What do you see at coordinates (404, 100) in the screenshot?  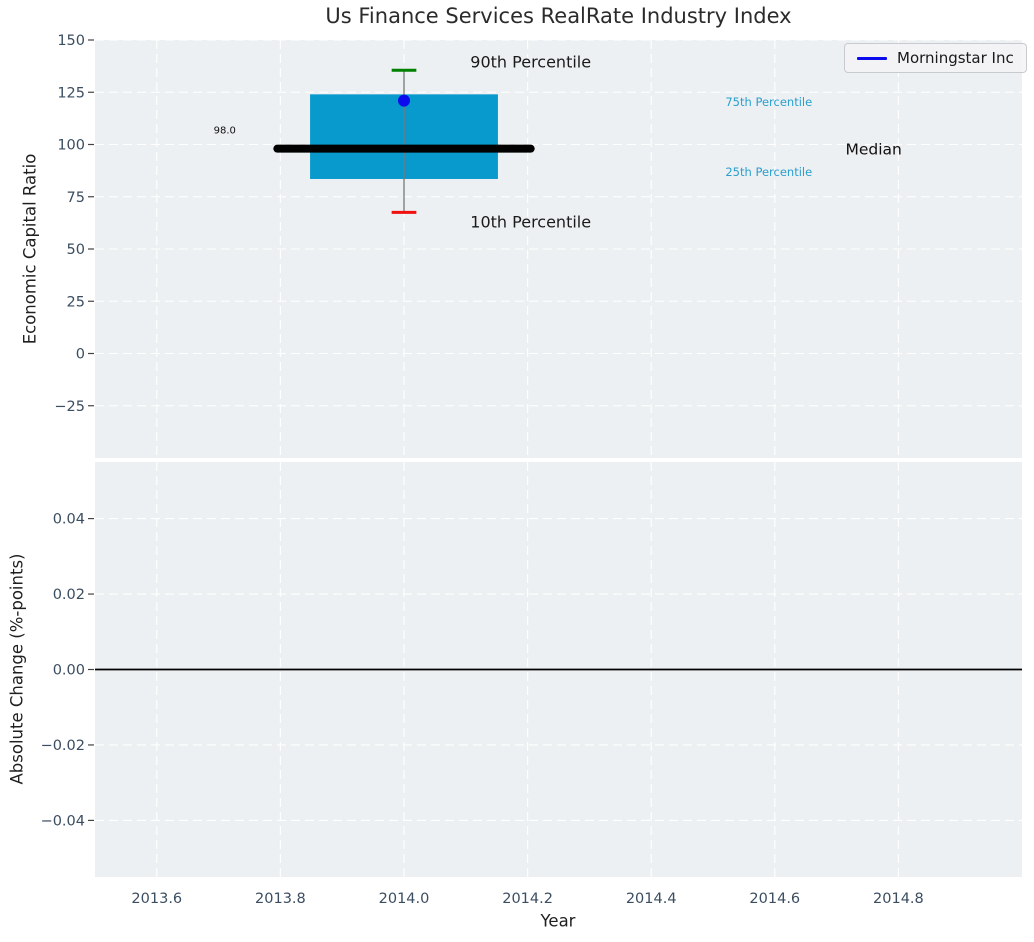 I see `morningstar-marker` at bounding box center [404, 100].